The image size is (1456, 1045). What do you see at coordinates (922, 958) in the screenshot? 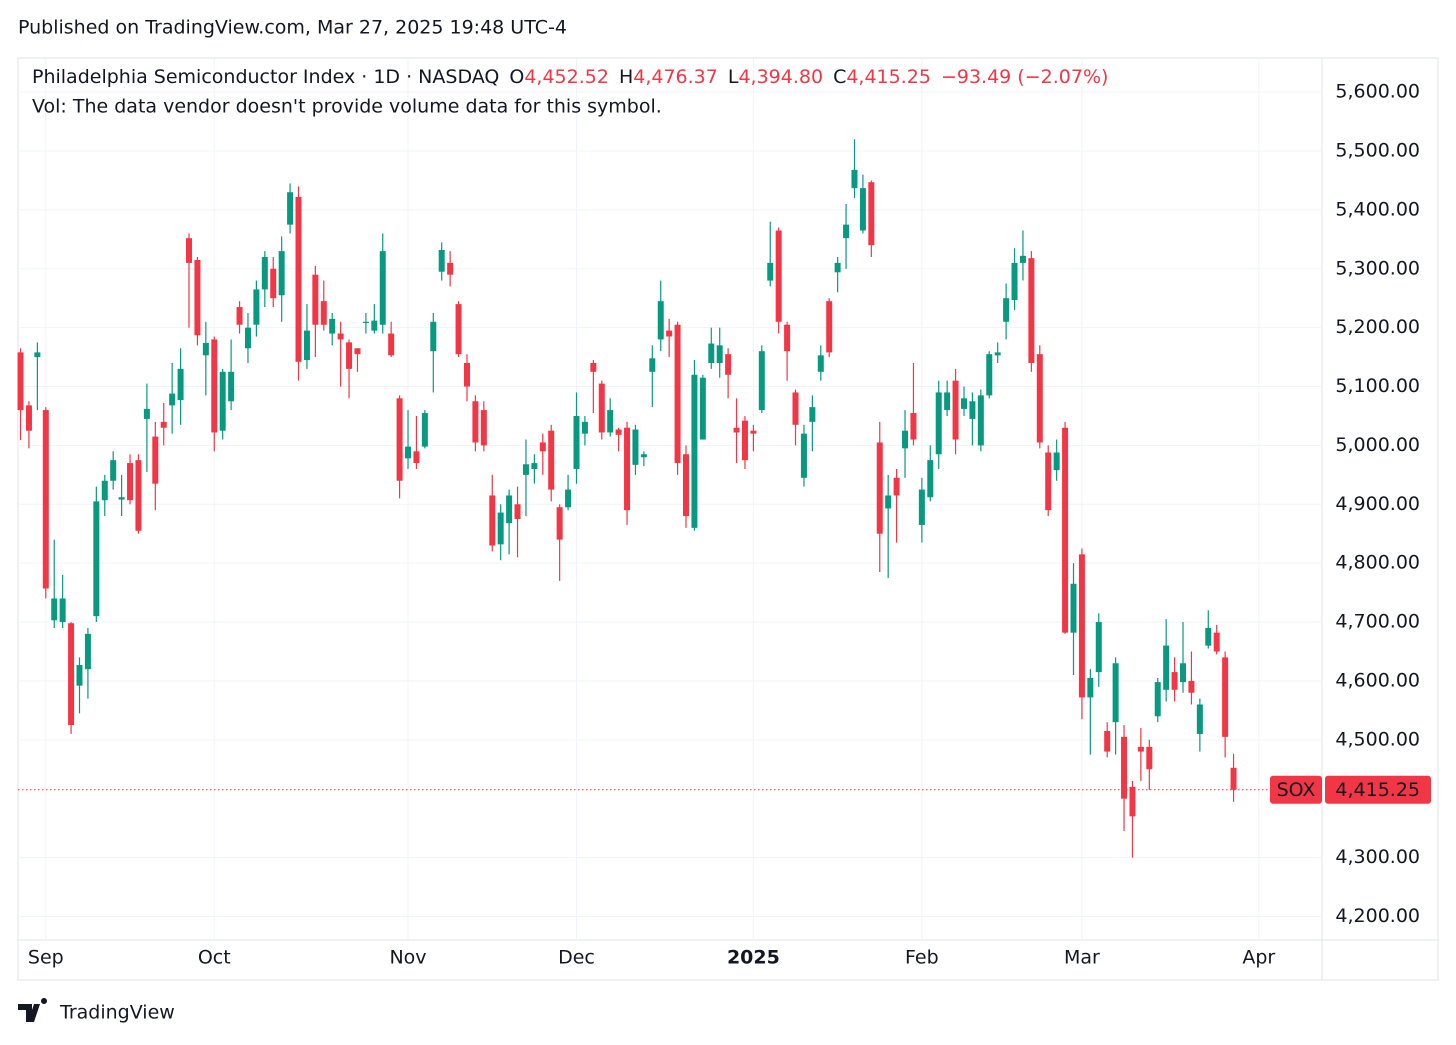
I see `x-tick-label: Feb` at bounding box center [922, 958].